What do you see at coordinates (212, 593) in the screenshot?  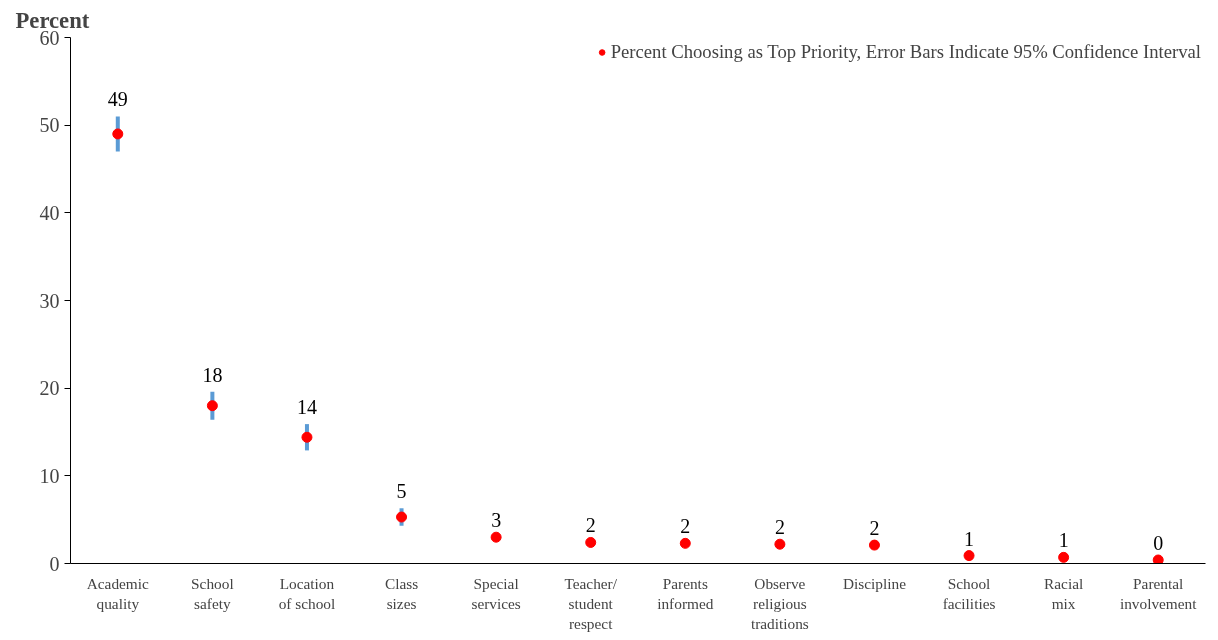 I see `x-tick-label: School safety` at bounding box center [212, 593].